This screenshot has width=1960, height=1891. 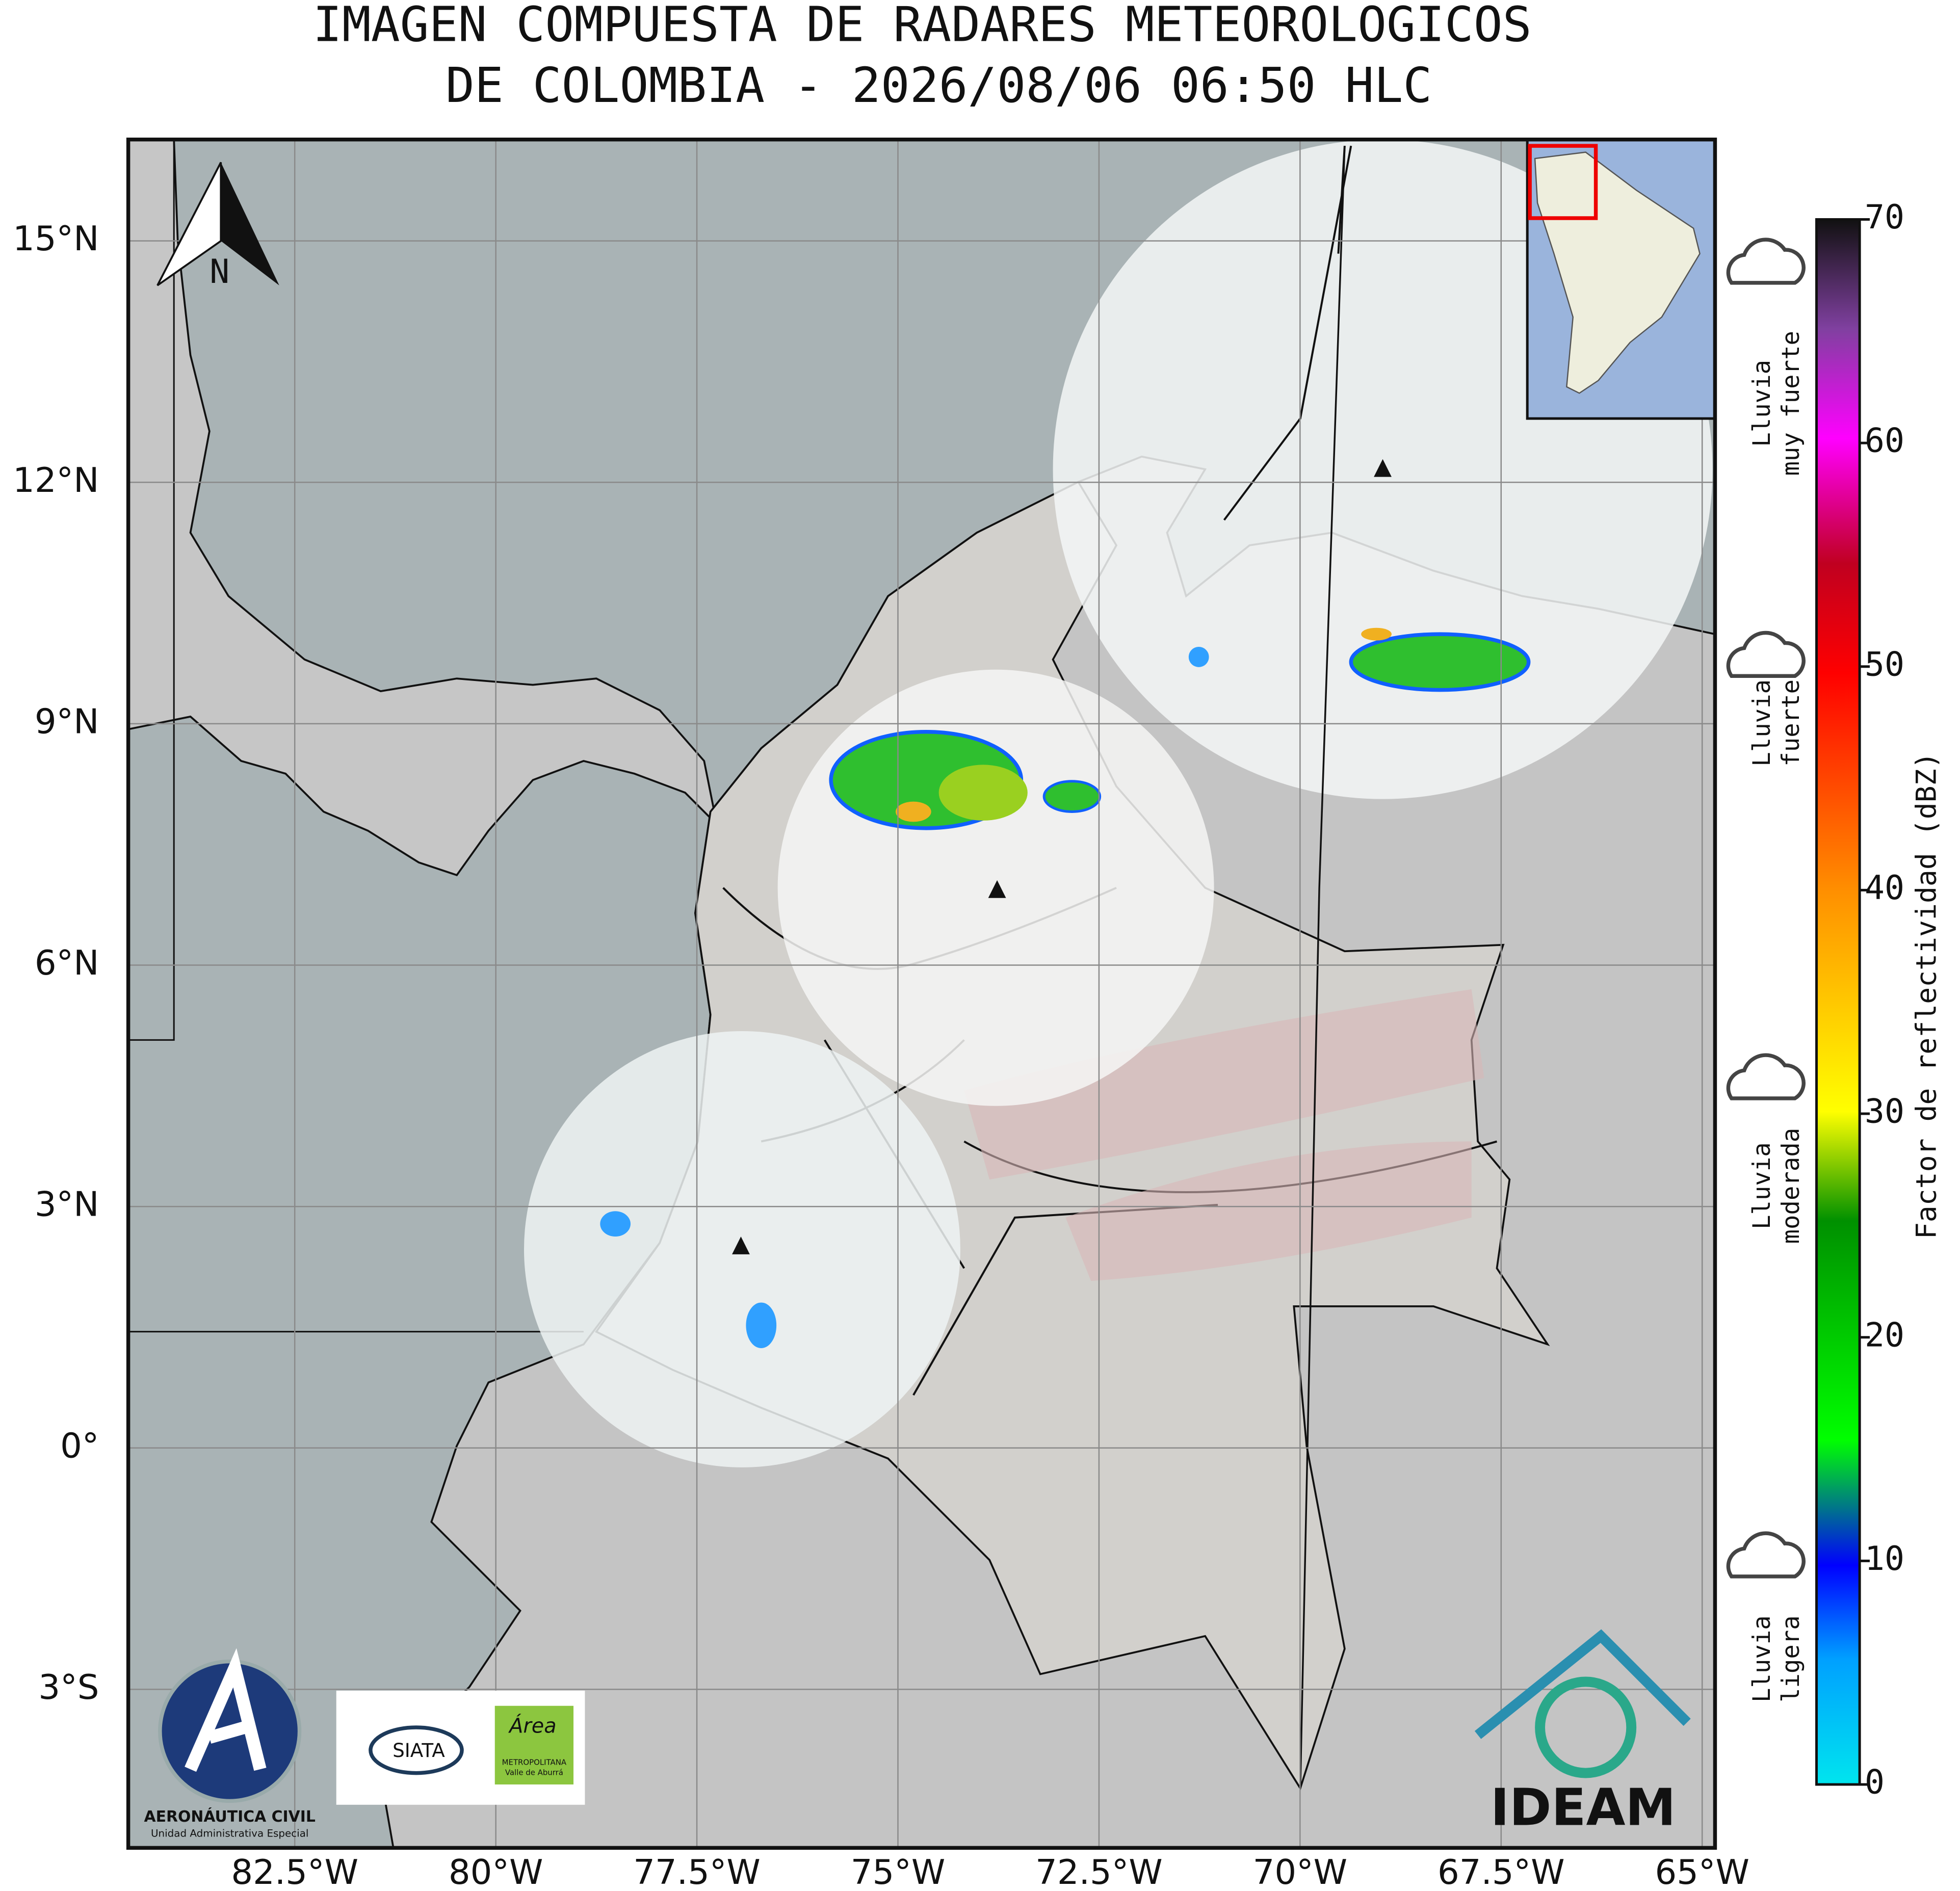 I want to click on colorbar-scale, so click(x=1838, y=1002).